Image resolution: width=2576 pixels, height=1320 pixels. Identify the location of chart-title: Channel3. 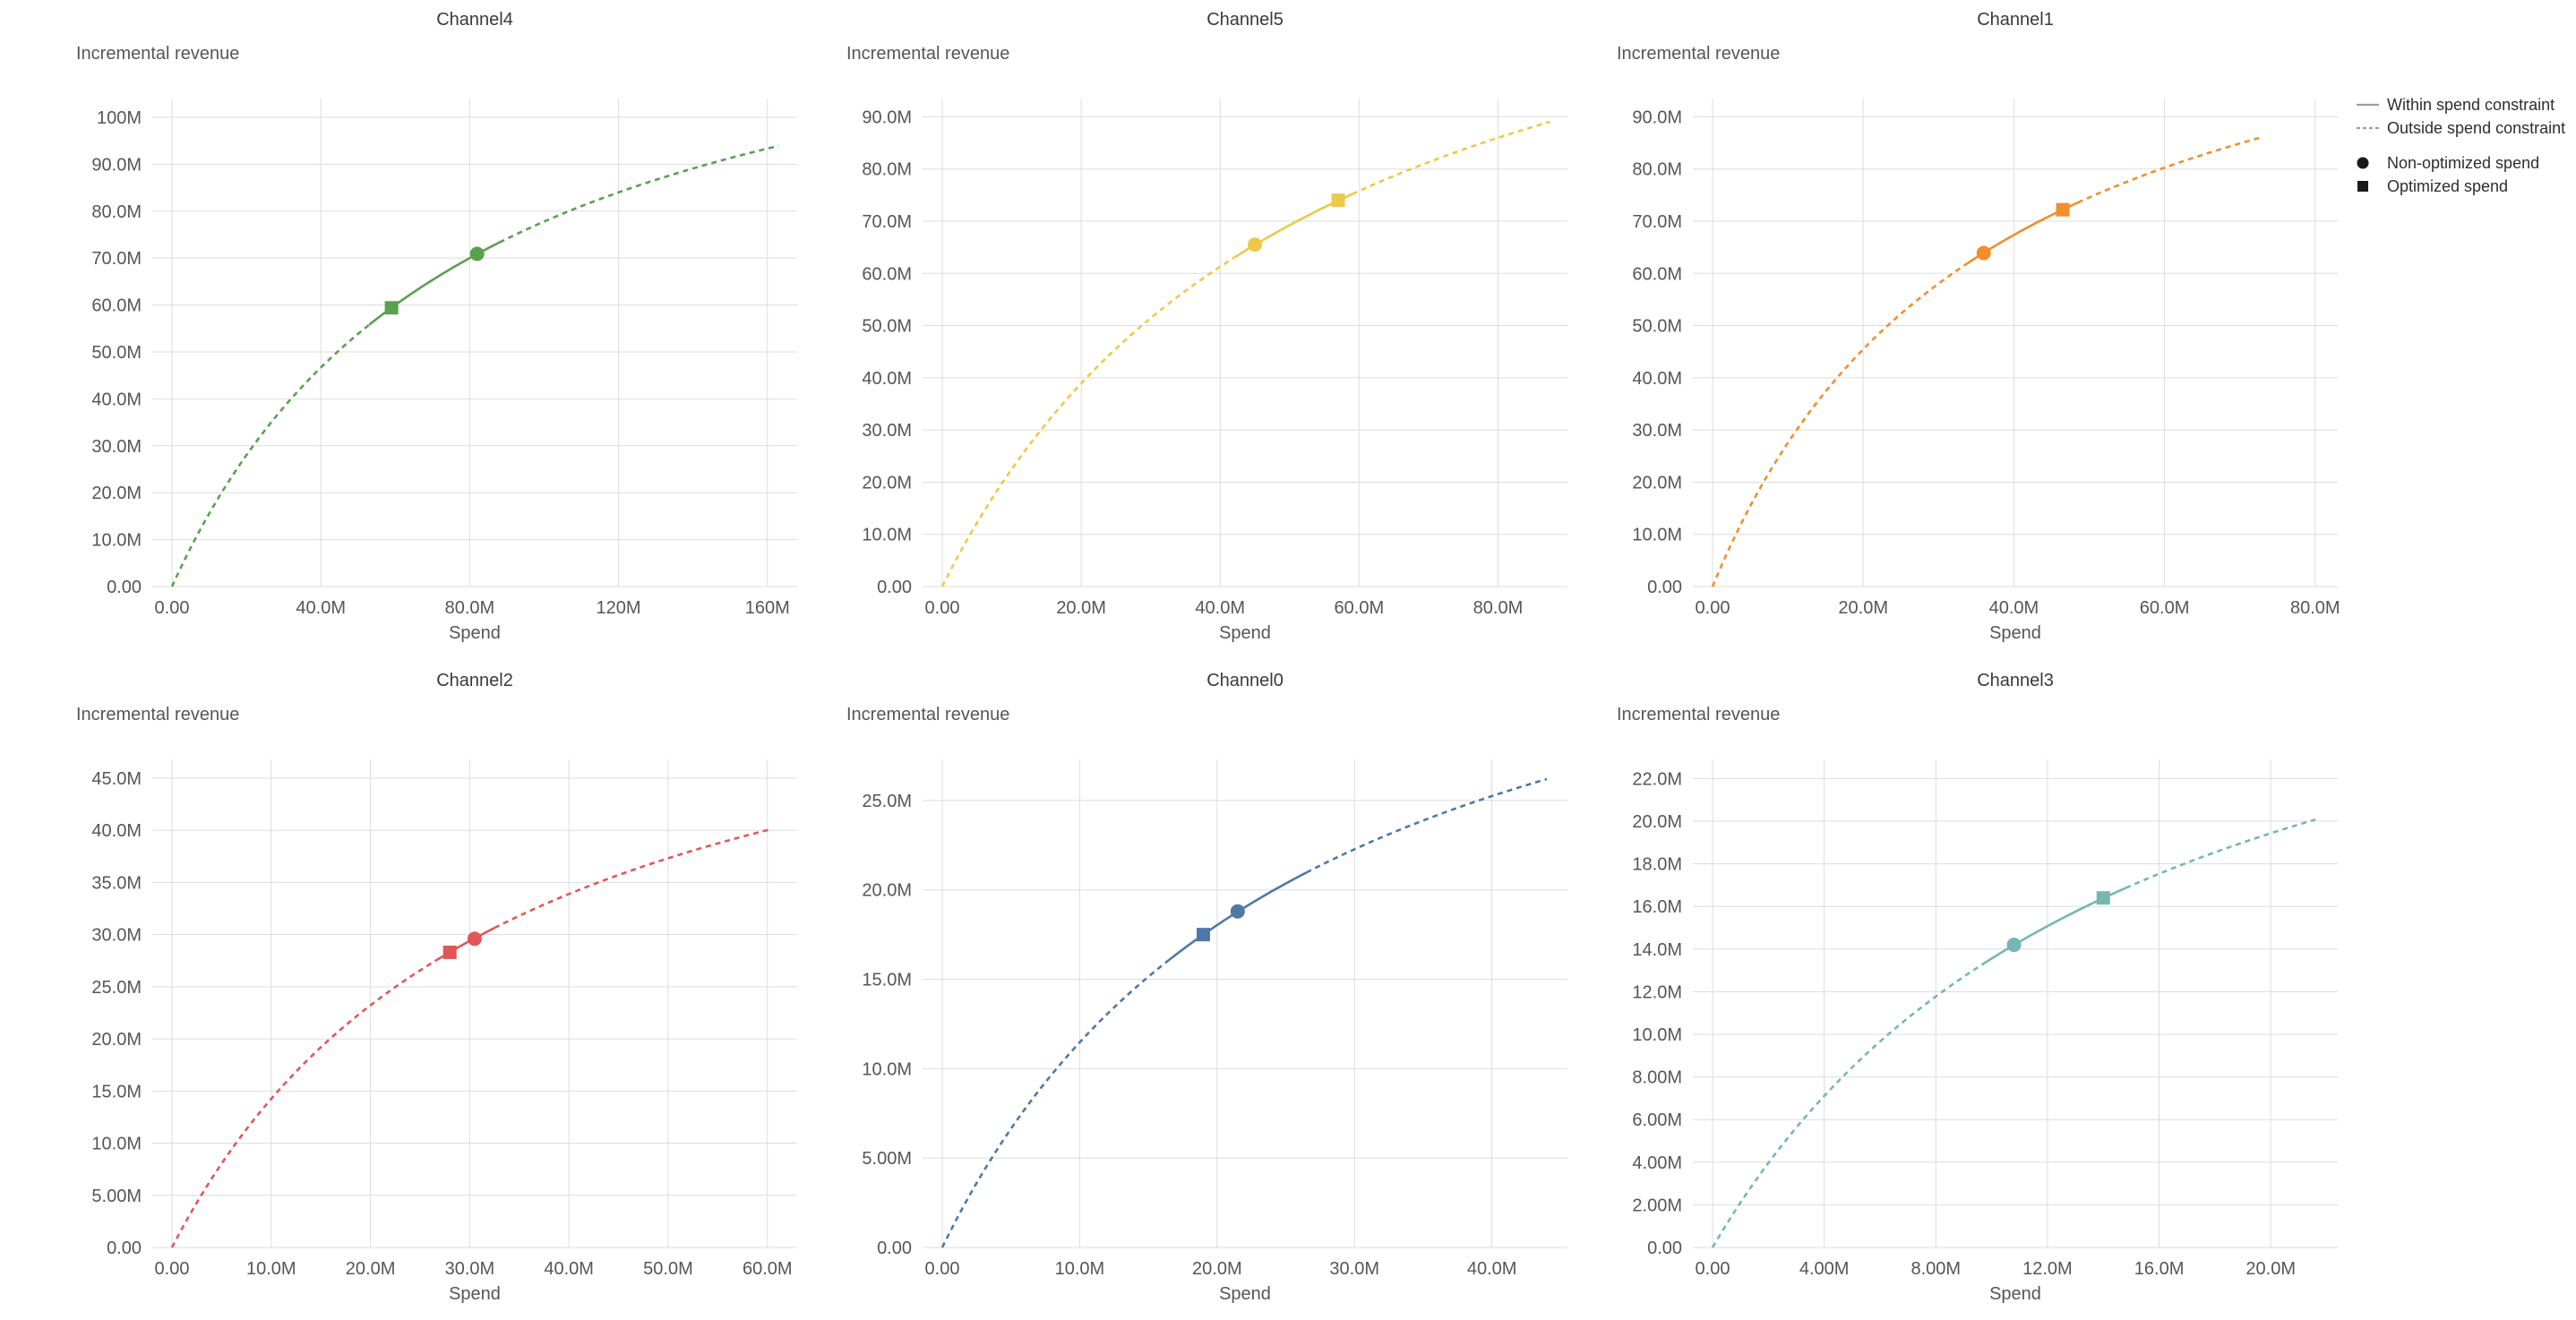
(2015, 680).